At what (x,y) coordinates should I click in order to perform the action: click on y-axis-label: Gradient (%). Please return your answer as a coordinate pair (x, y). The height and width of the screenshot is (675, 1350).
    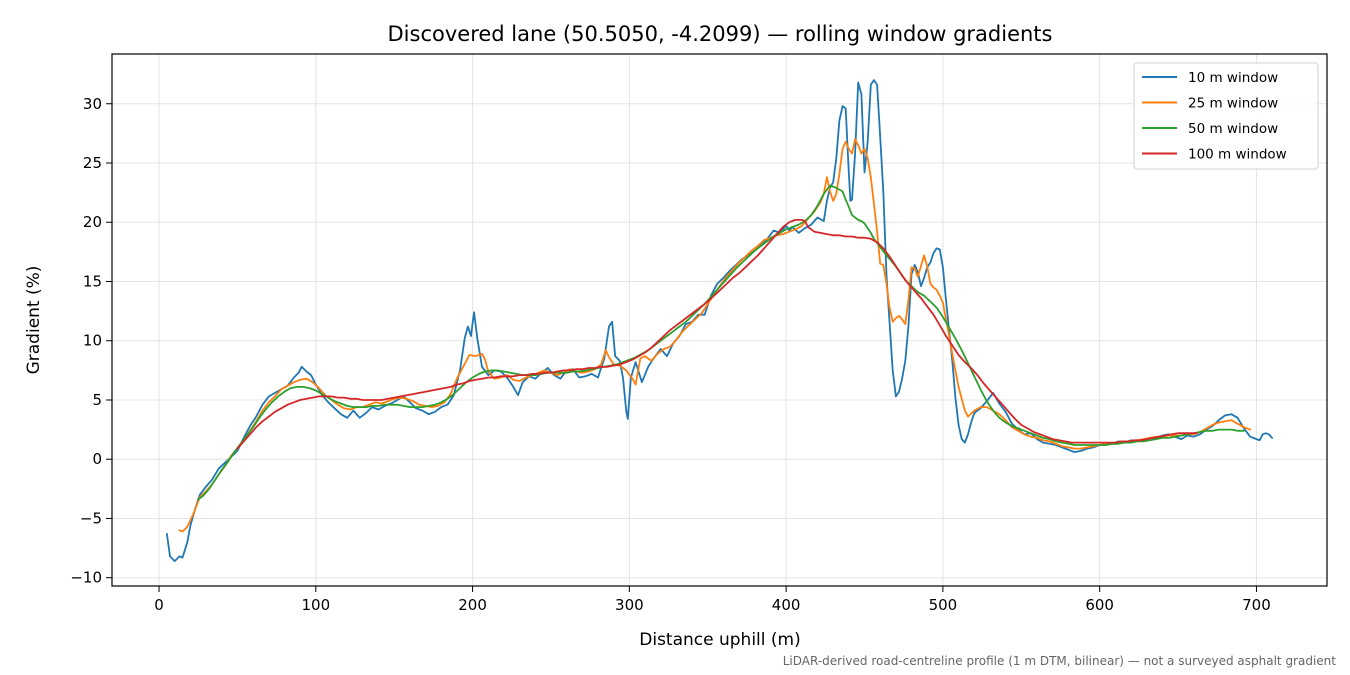
    Looking at the image, I should click on (34, 320).